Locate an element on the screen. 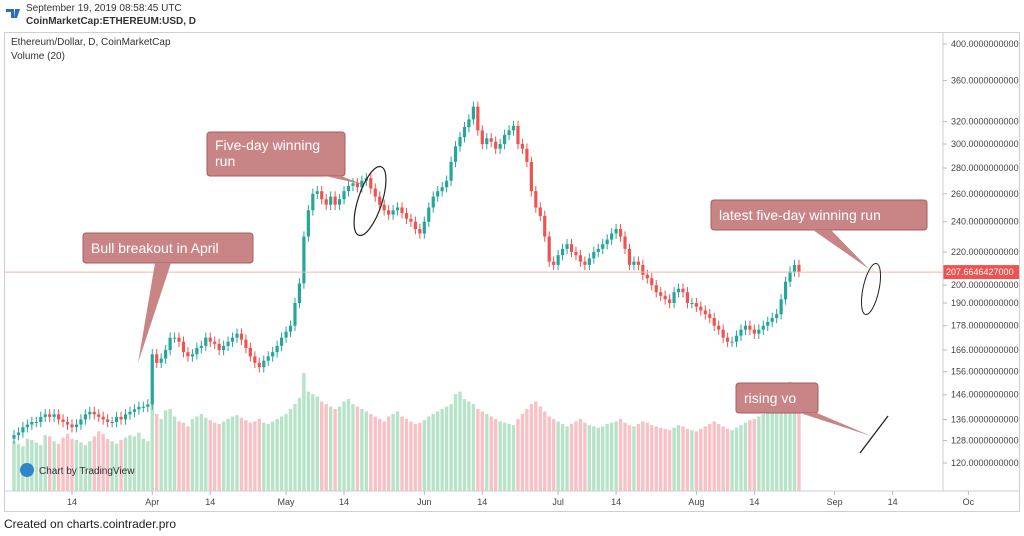 The height and width of the screenshot is (536, 1024). price-tick-label: 156.0000000000 is located at coordinates (985, 372).